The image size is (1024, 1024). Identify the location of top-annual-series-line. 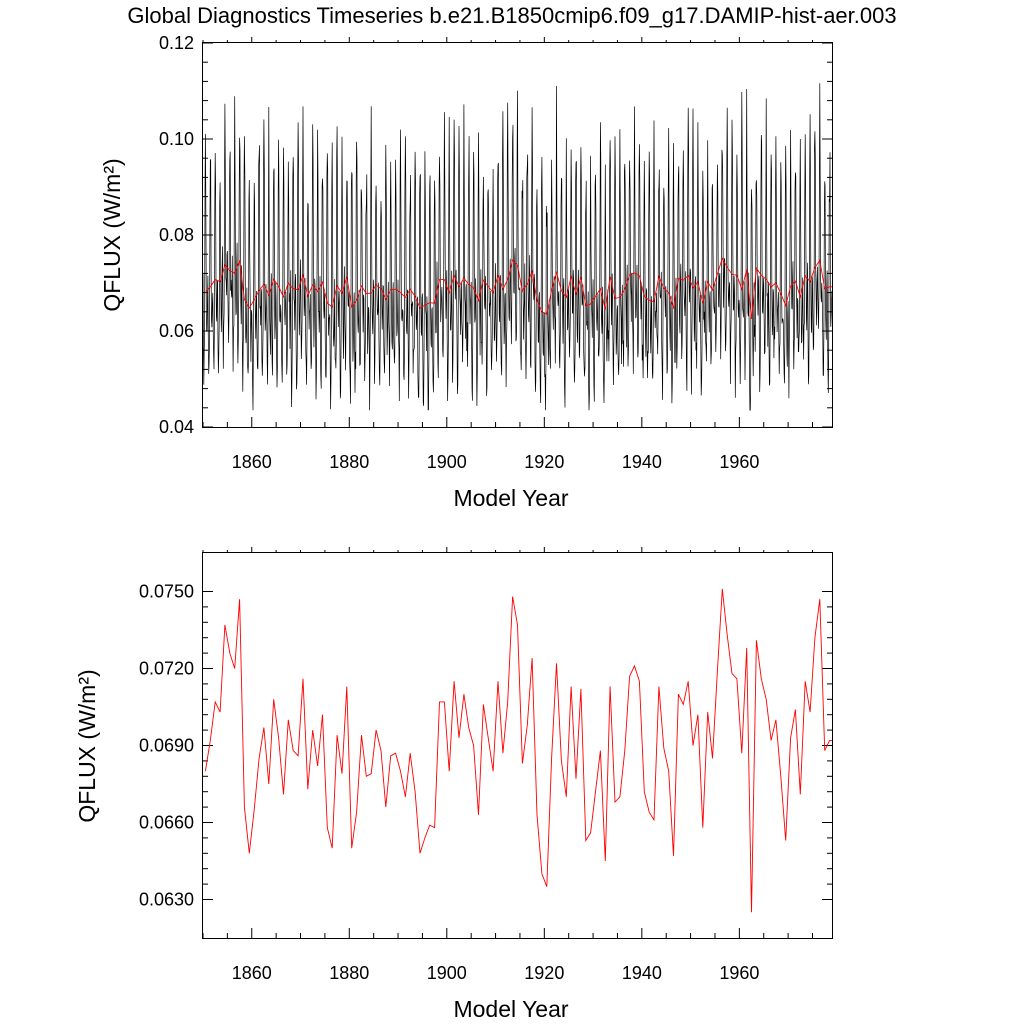
(518, 288).